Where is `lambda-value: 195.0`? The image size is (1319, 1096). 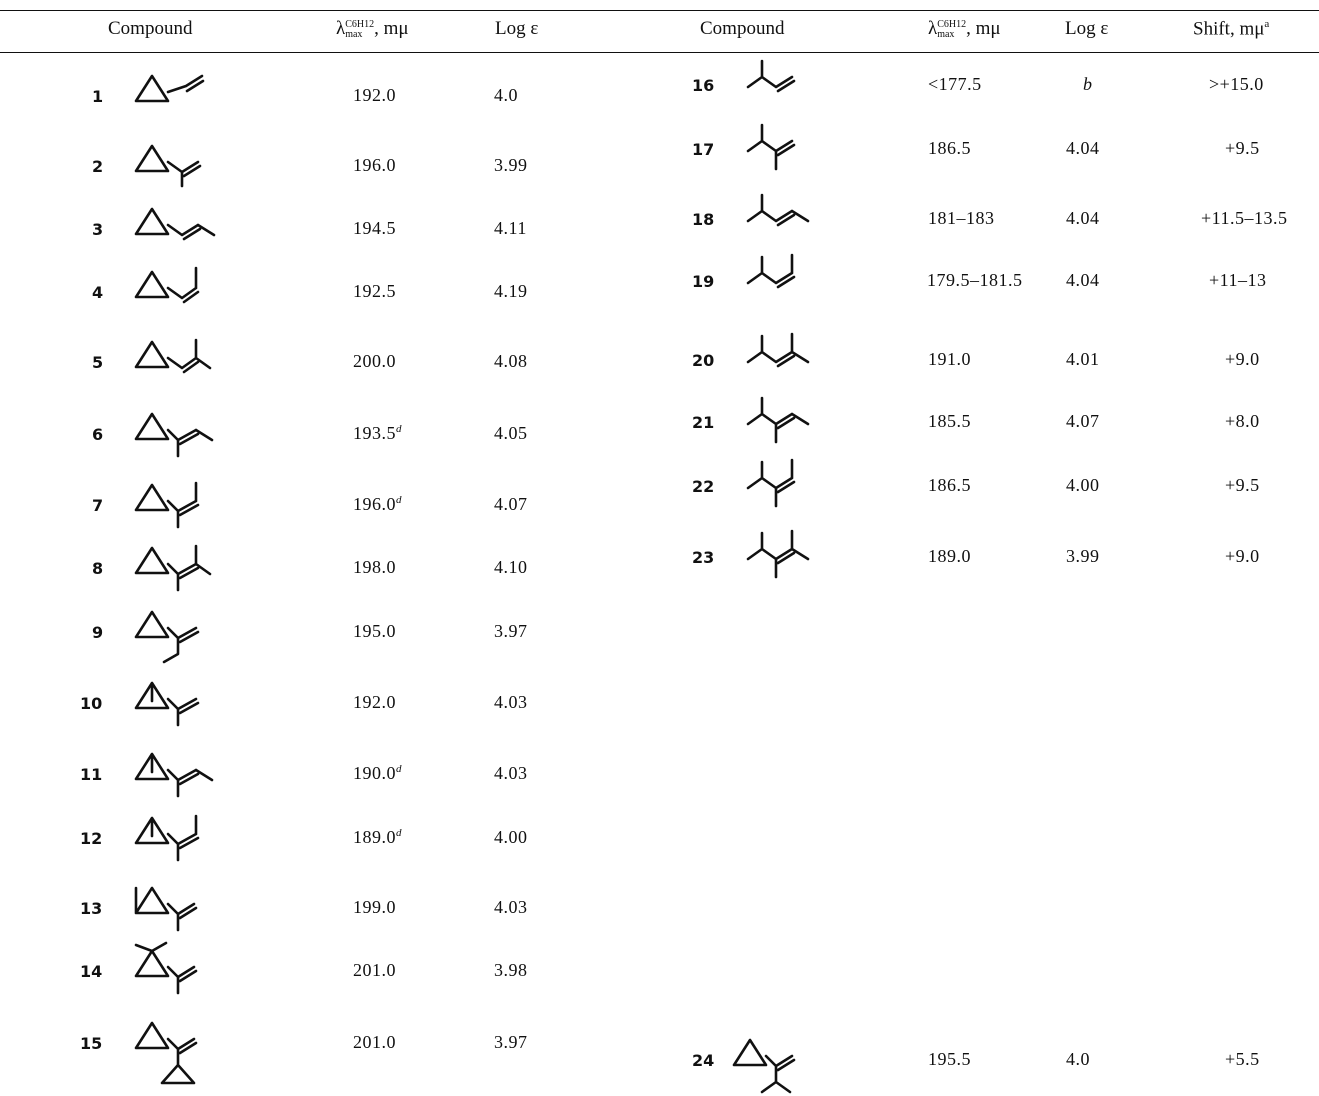
lambda-value: 195.0 is located at coordinates (374, 631).